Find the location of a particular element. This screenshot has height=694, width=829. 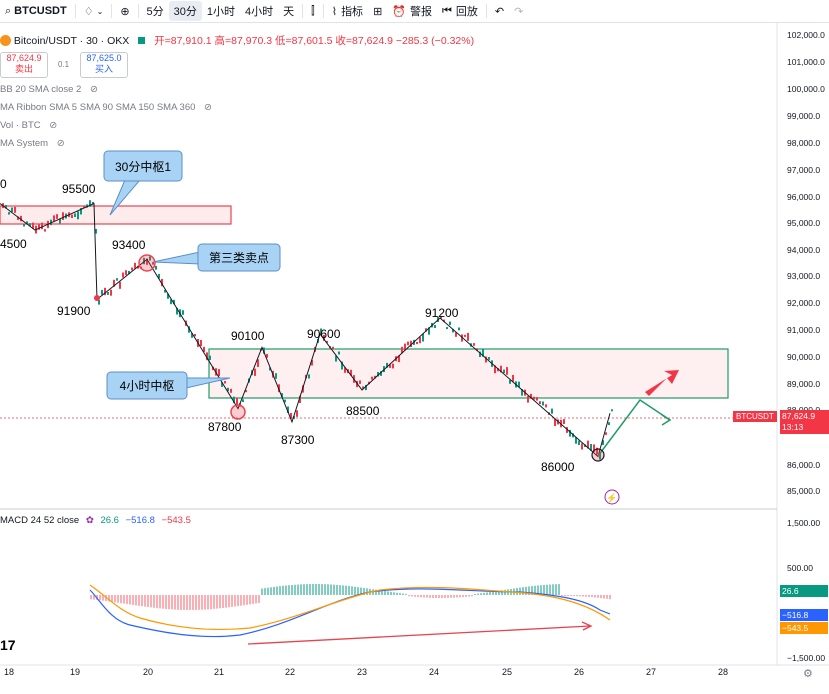

undo-button: ↶ is located at coordinates (499, 11).